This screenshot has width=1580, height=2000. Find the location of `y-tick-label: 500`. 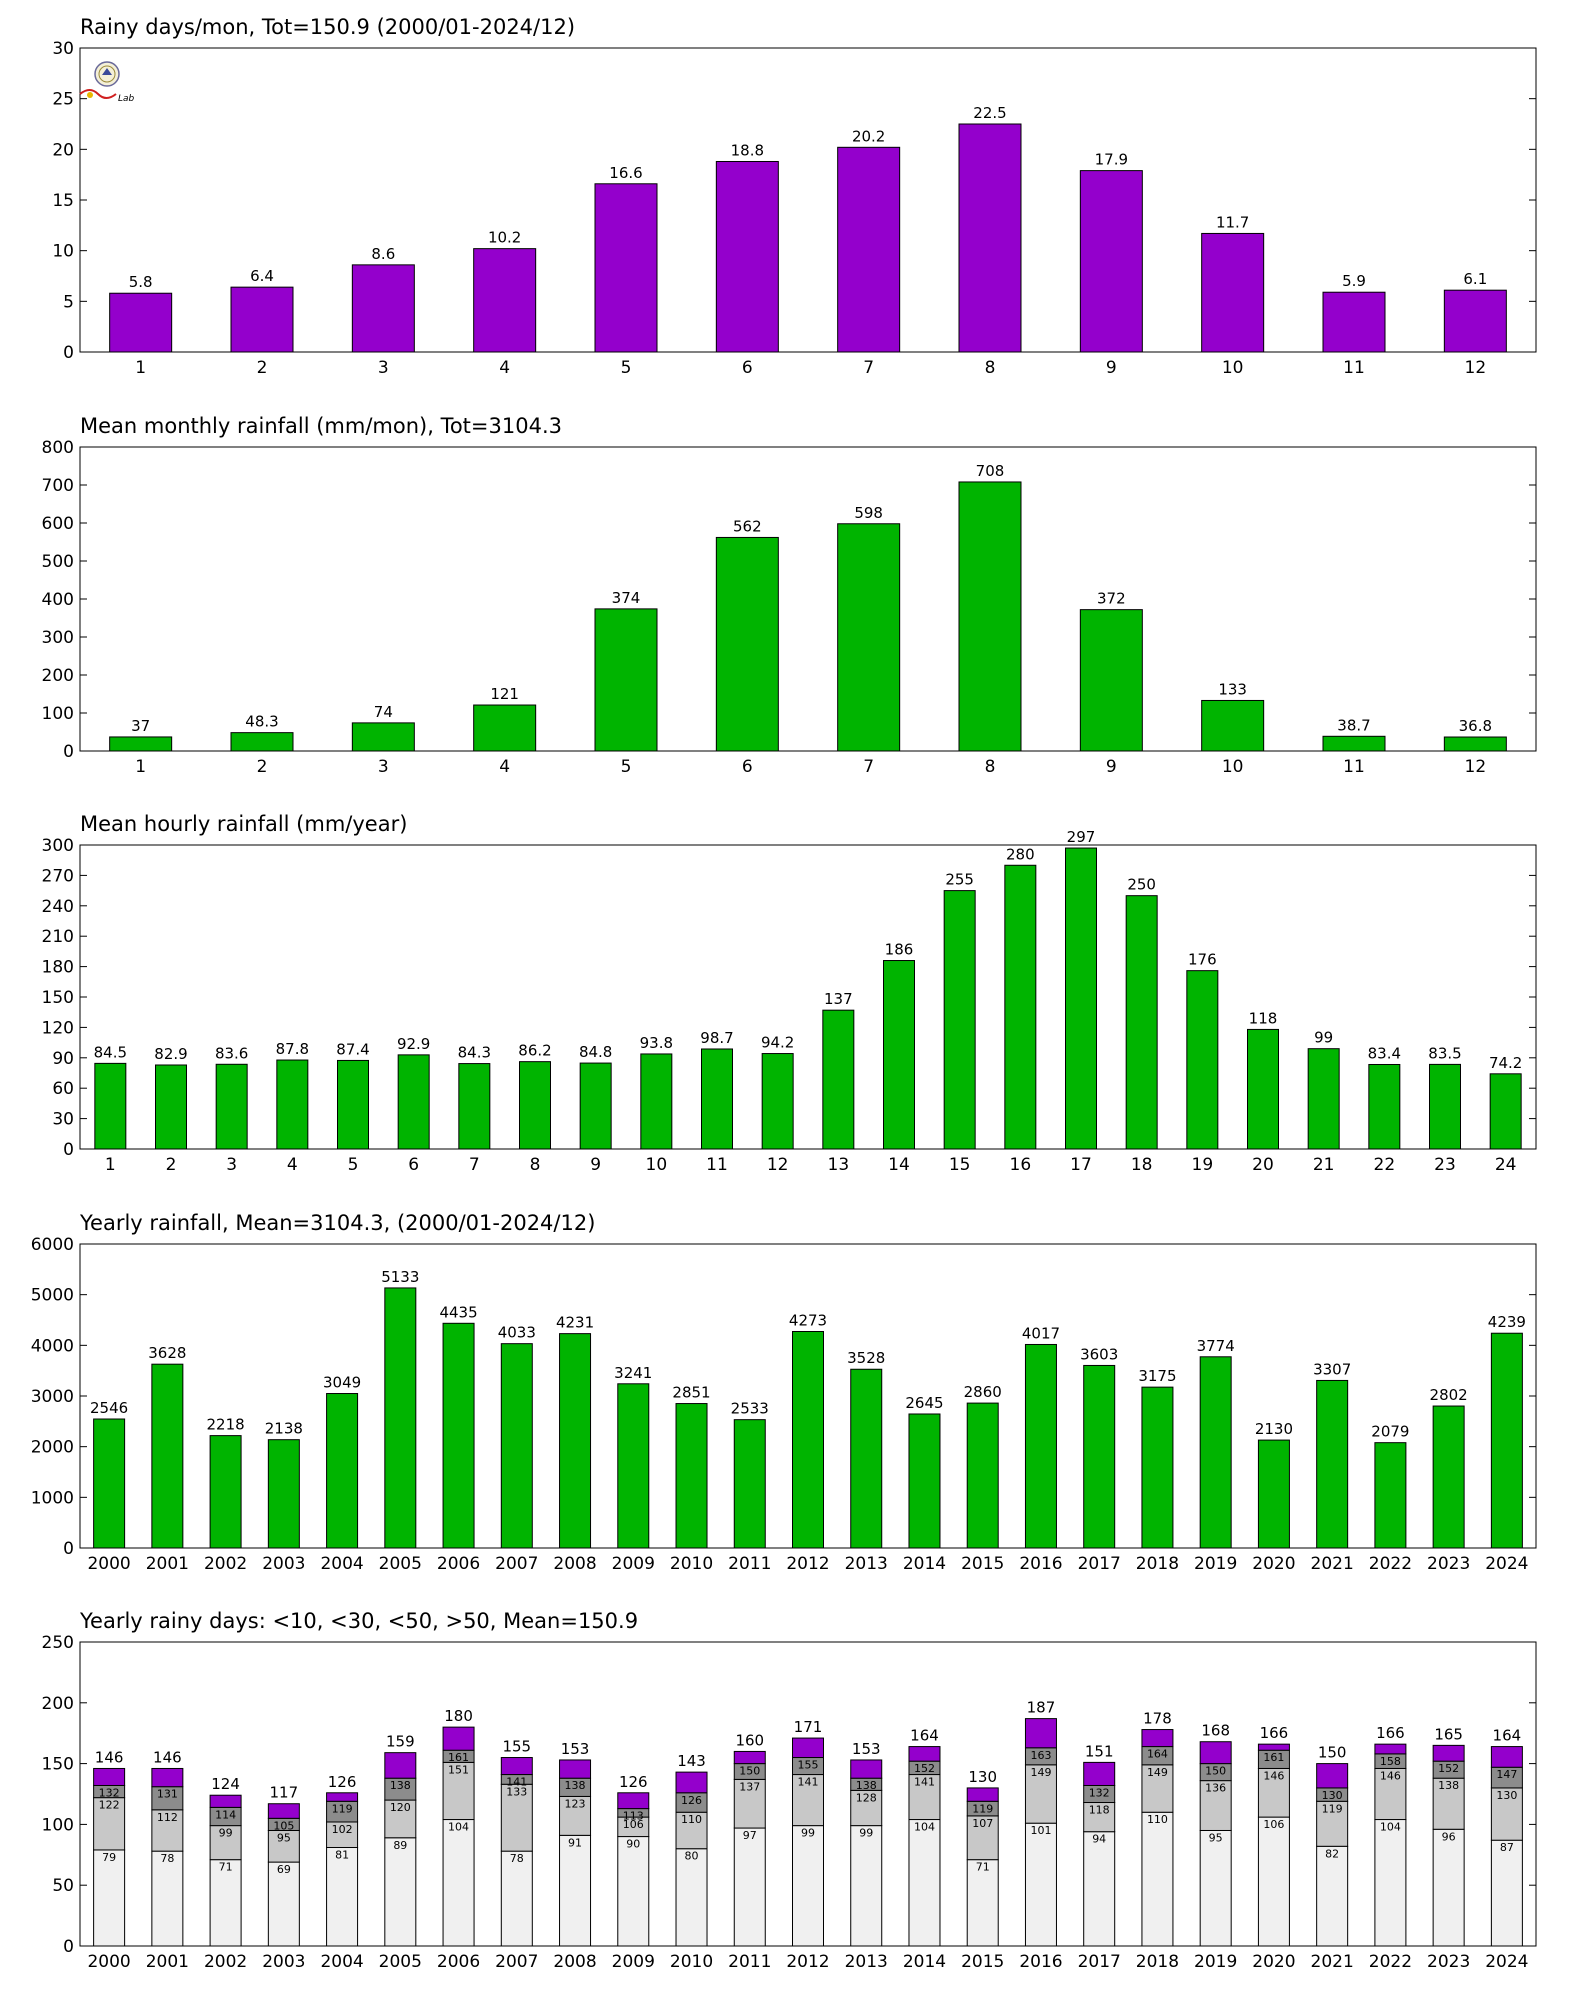

y-tick-label: 500 is located at coordinates (58, 562).